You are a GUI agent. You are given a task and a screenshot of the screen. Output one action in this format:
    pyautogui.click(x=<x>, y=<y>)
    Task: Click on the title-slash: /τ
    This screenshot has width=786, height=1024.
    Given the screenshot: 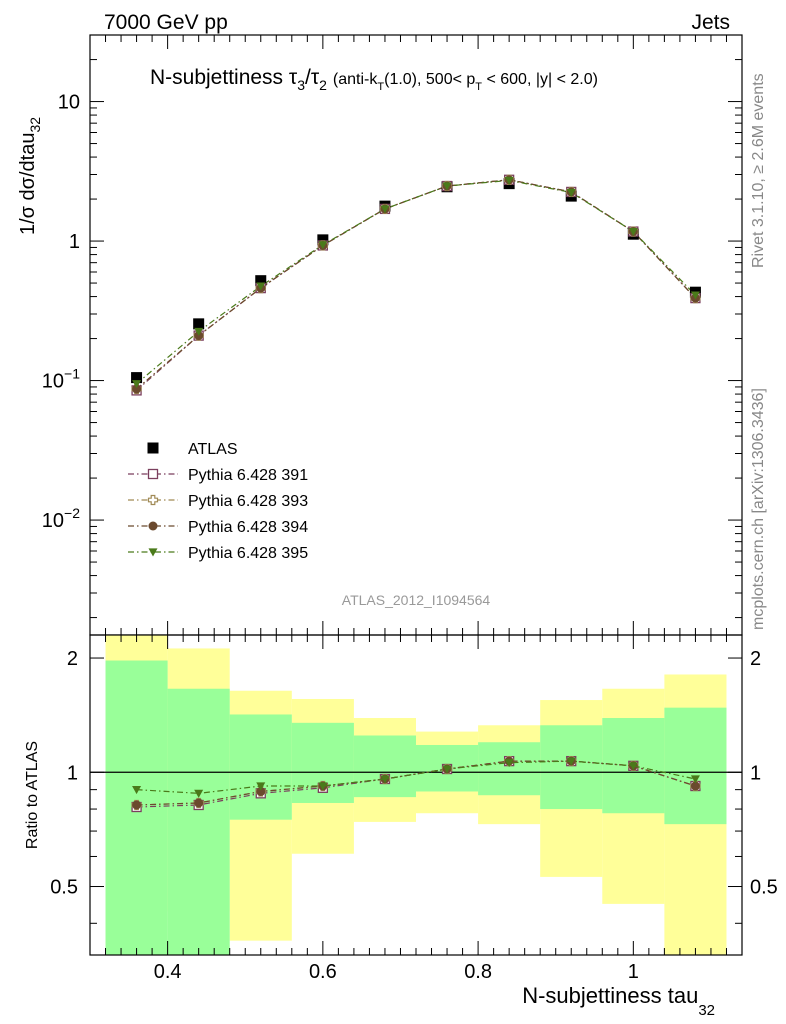 What is the action you would take?
    pyautogui.click(x=312, y=77)
    